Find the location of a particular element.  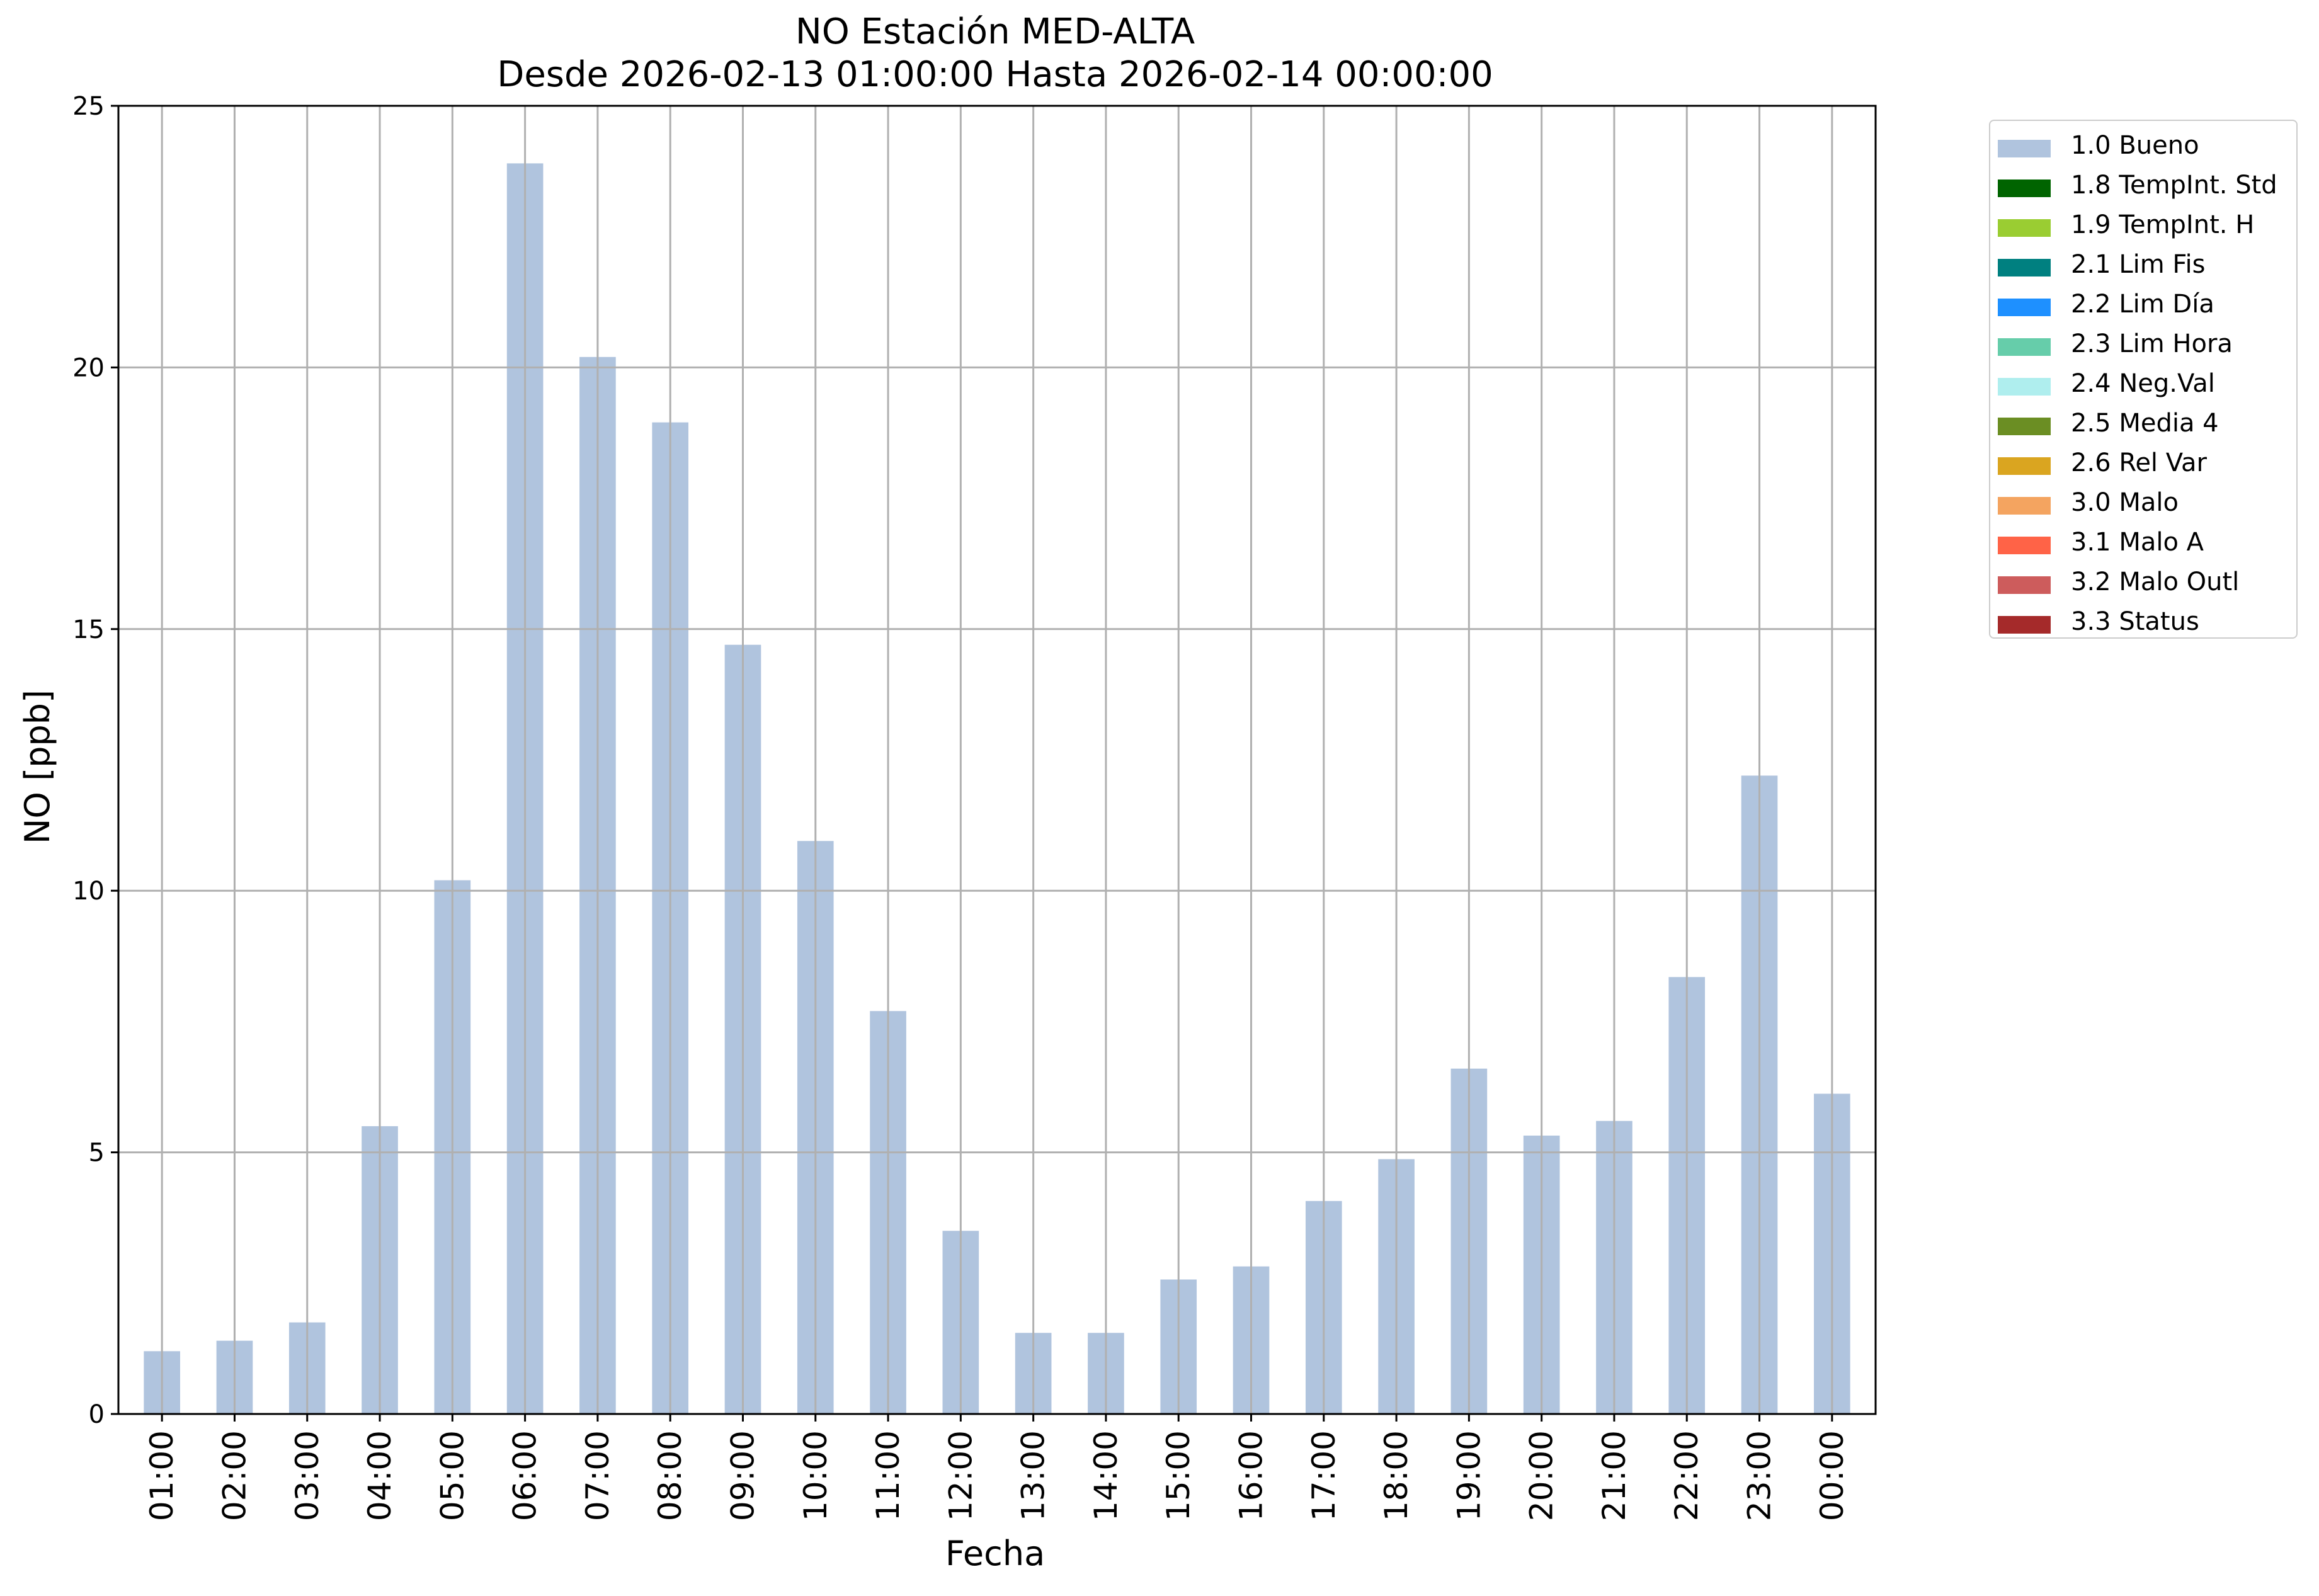

legend-label: 2.5 Media 4 is located at coordinates (2145, 423).